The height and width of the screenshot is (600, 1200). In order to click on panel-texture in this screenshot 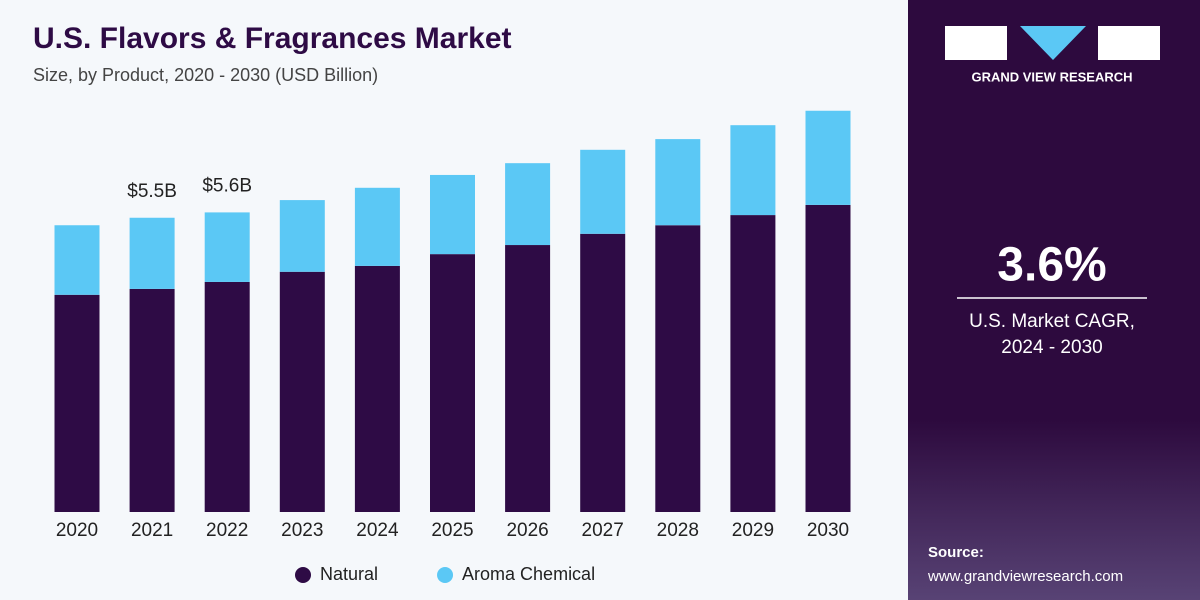, I will do `click(1054, 510)`.